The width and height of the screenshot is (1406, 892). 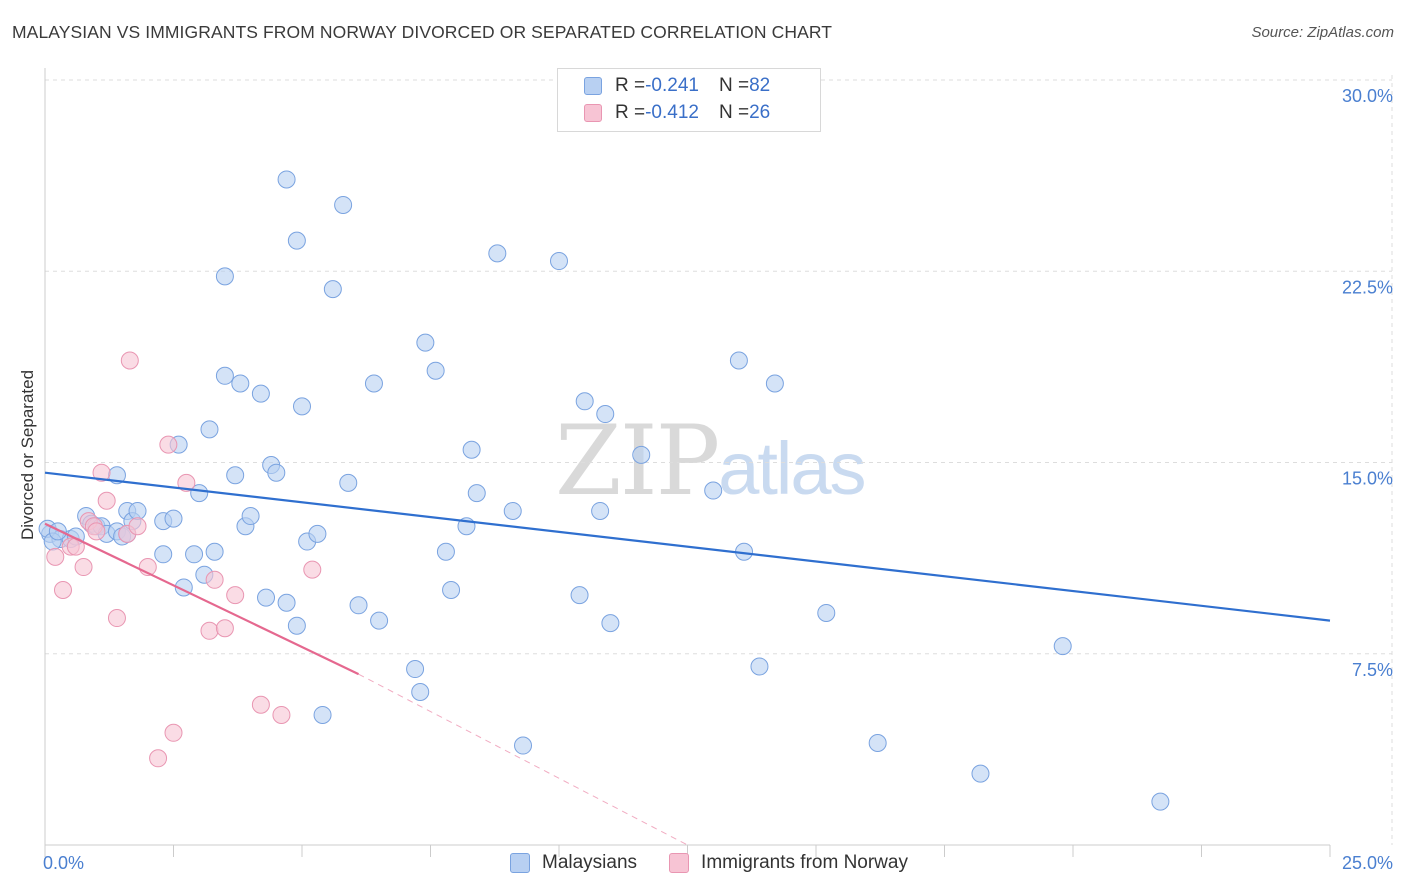 What do you see at coordinates (1372, 670) in the screenshot?
I see `y-tick-label: 7.5%` at bounding box center [1372, 670].